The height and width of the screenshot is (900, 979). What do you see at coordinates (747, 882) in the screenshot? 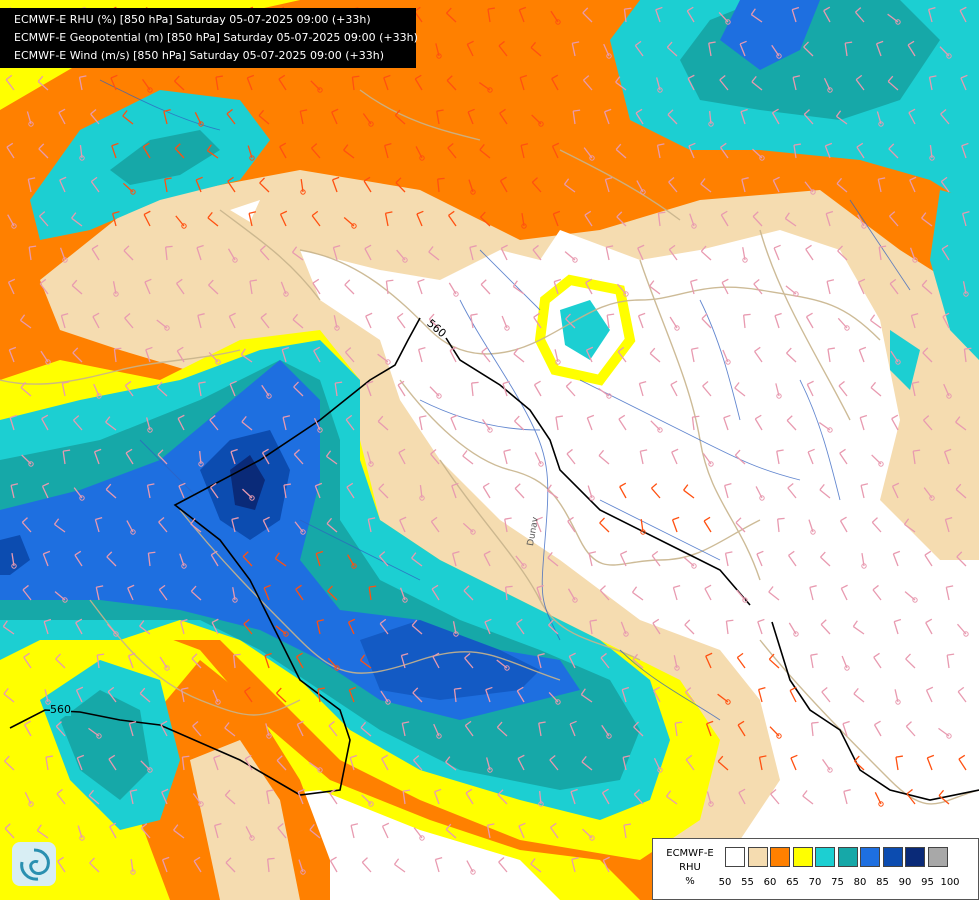
I see `legend-tick-label: 55` at bounding box center [747, 882].